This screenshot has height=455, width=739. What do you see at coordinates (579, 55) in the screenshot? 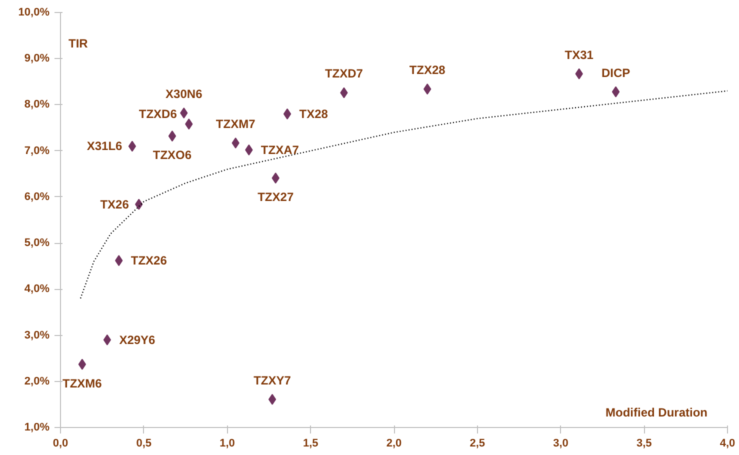
I see `annotation: TX31` at bounding box center [579, 55].